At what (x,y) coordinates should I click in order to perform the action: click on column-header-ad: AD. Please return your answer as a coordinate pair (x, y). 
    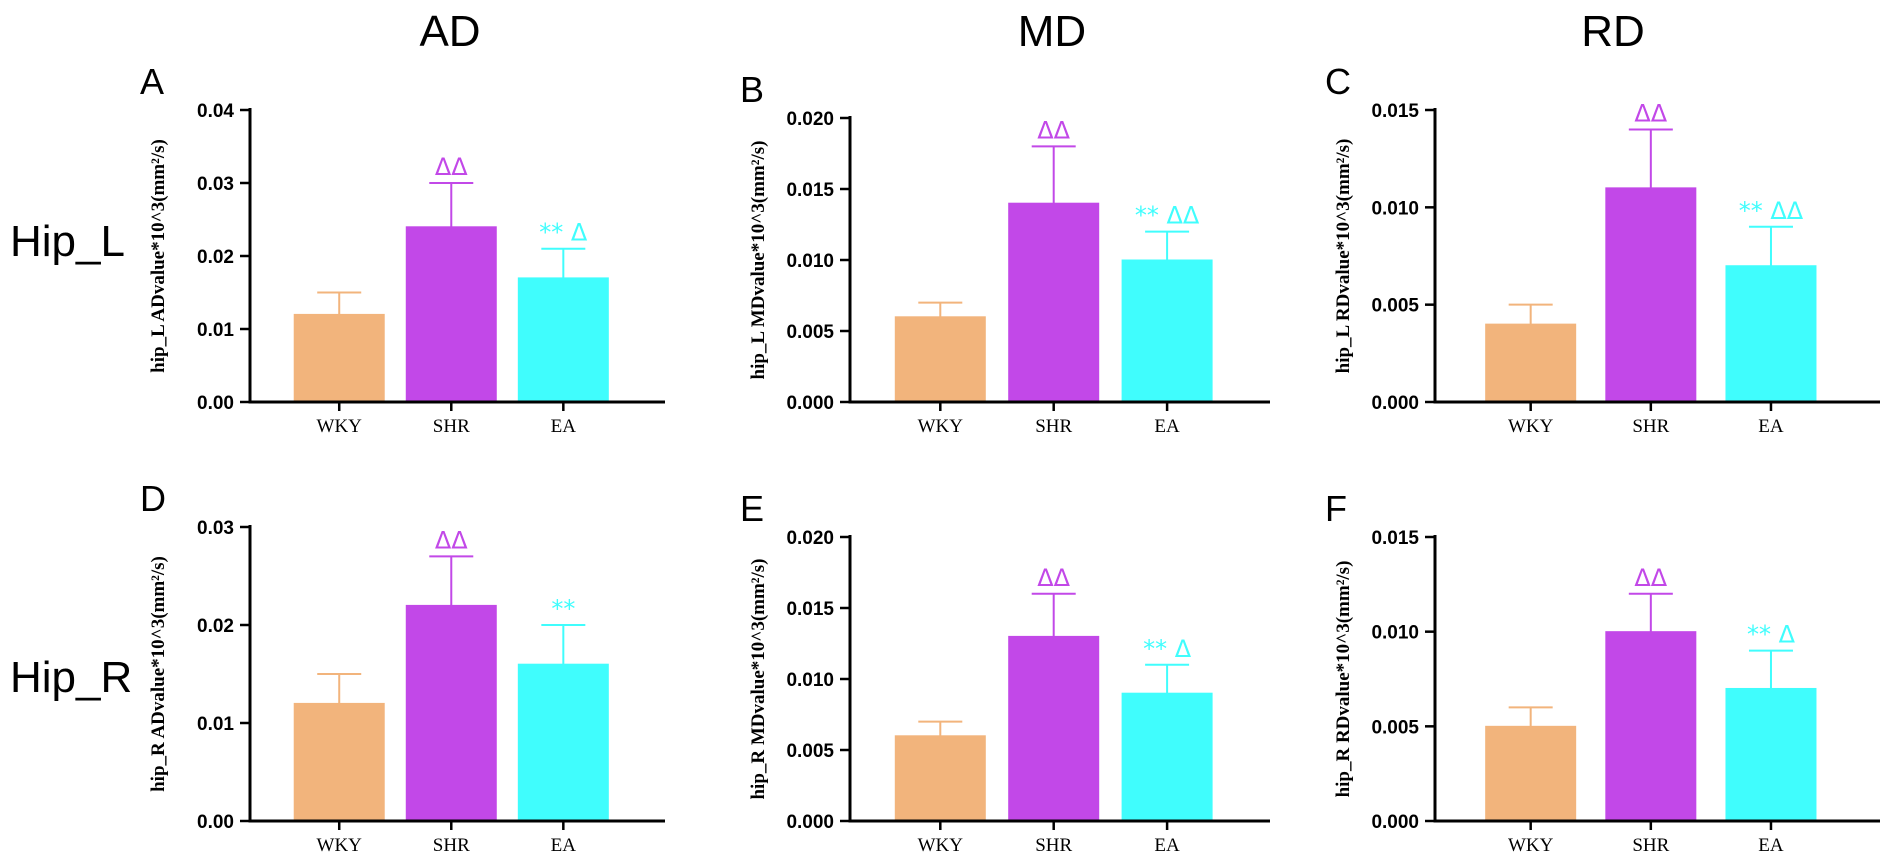
    Looking at the image, I should click on (449, 31).